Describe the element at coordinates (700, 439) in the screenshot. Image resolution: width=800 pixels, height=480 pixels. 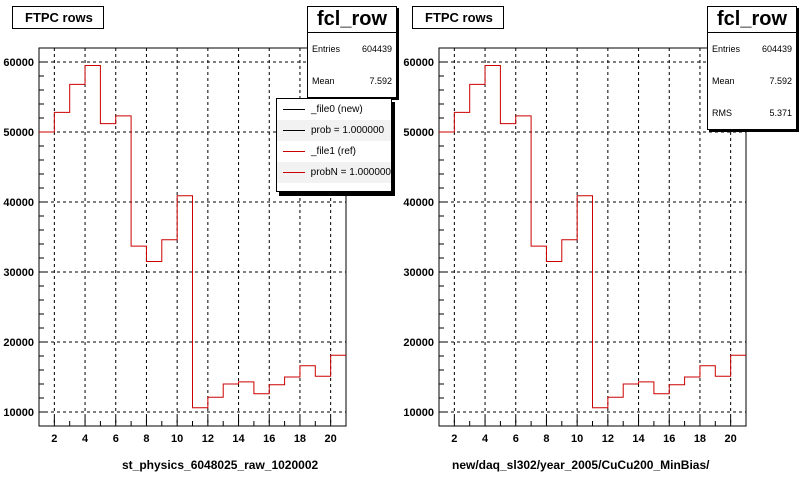
I see `right-x-tick-label-18: 18` at that location.